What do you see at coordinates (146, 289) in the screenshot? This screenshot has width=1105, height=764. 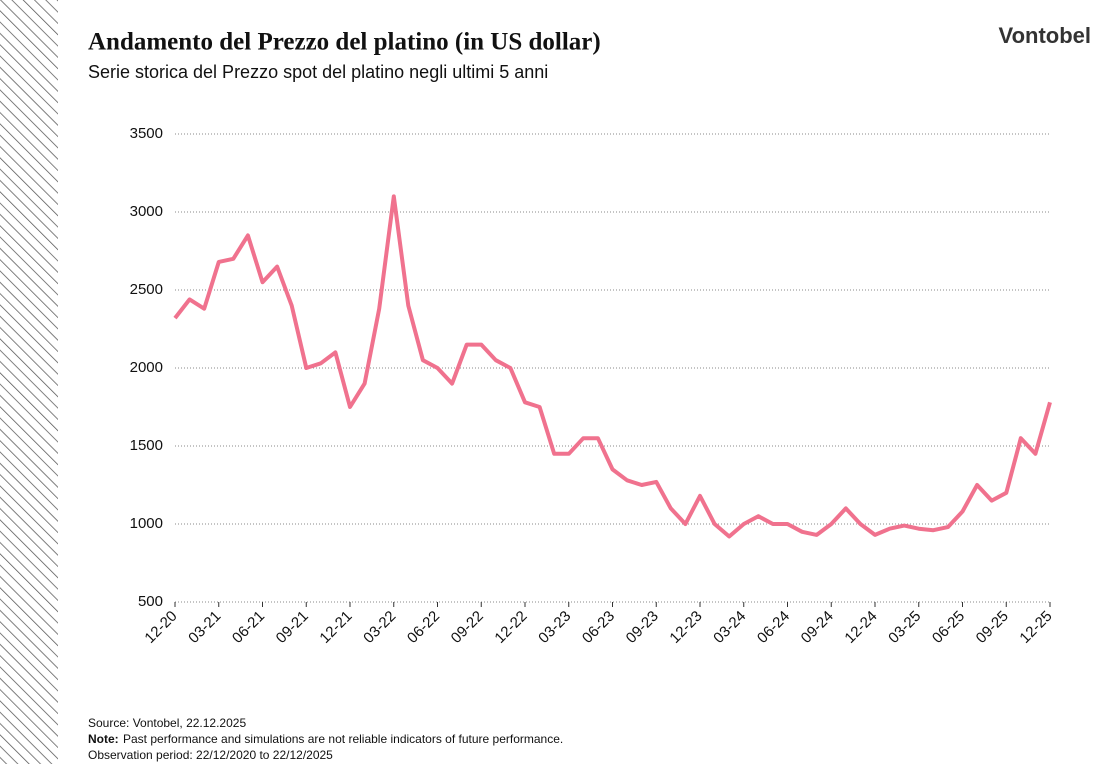 I see `y-tick-label: 2500` at bounding box center [146, 289].